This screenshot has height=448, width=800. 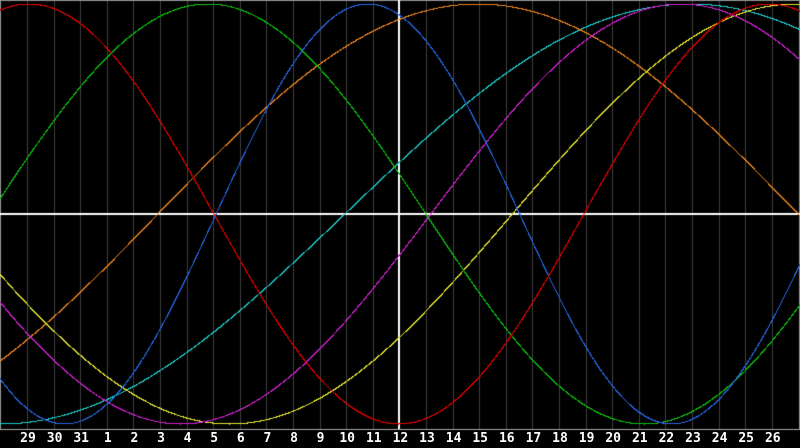 What do you see at coordinates (693, 438) in the screenshot?
I see `x-axis-label: 23` at bounding box center [693, 438].